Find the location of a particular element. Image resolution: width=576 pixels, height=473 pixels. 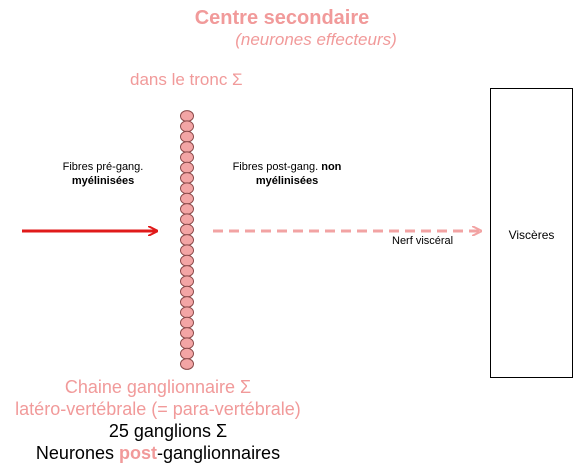

title: Centre secondaire (neurones effecteurs) is located at coordinates (288, 28).